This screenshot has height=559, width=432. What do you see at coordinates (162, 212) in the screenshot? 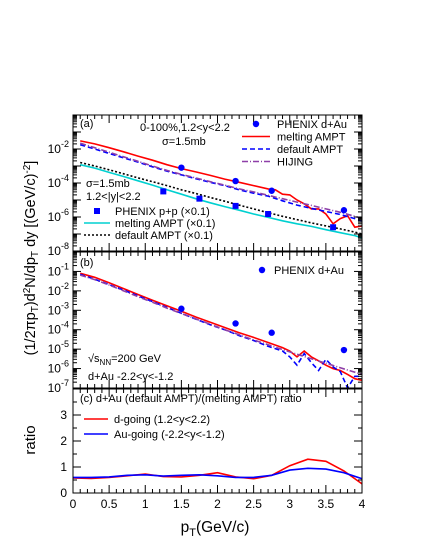
I see `legend-label: PHENIX p+p (×0.1)` at bounding box center [162, 212].